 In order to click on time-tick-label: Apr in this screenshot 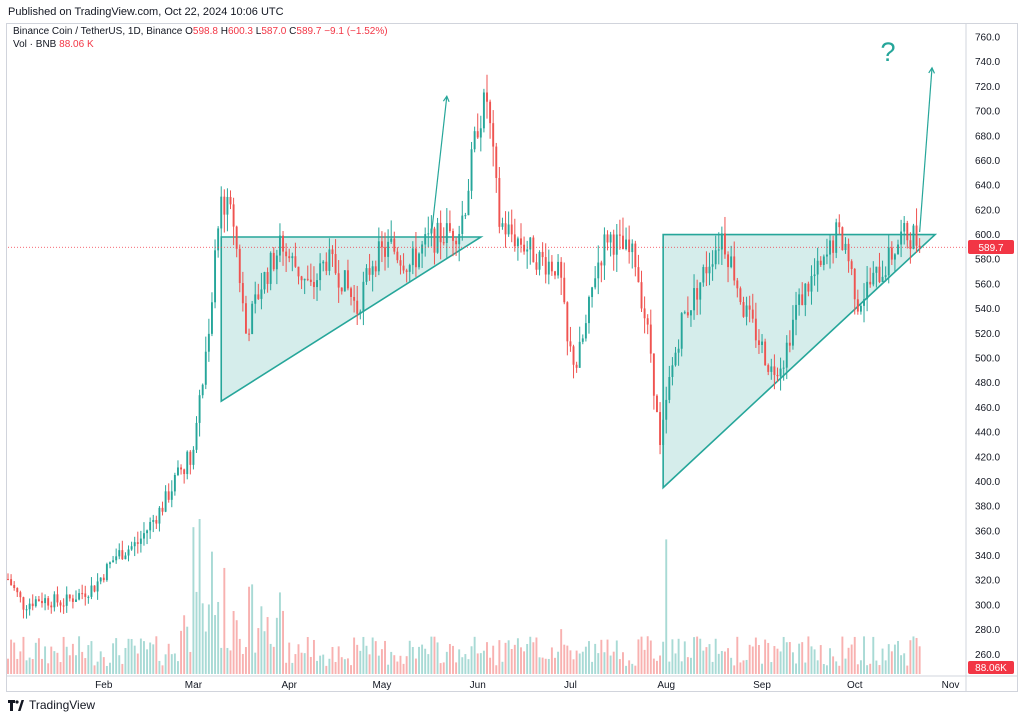, I will do `click(289, 685)`.